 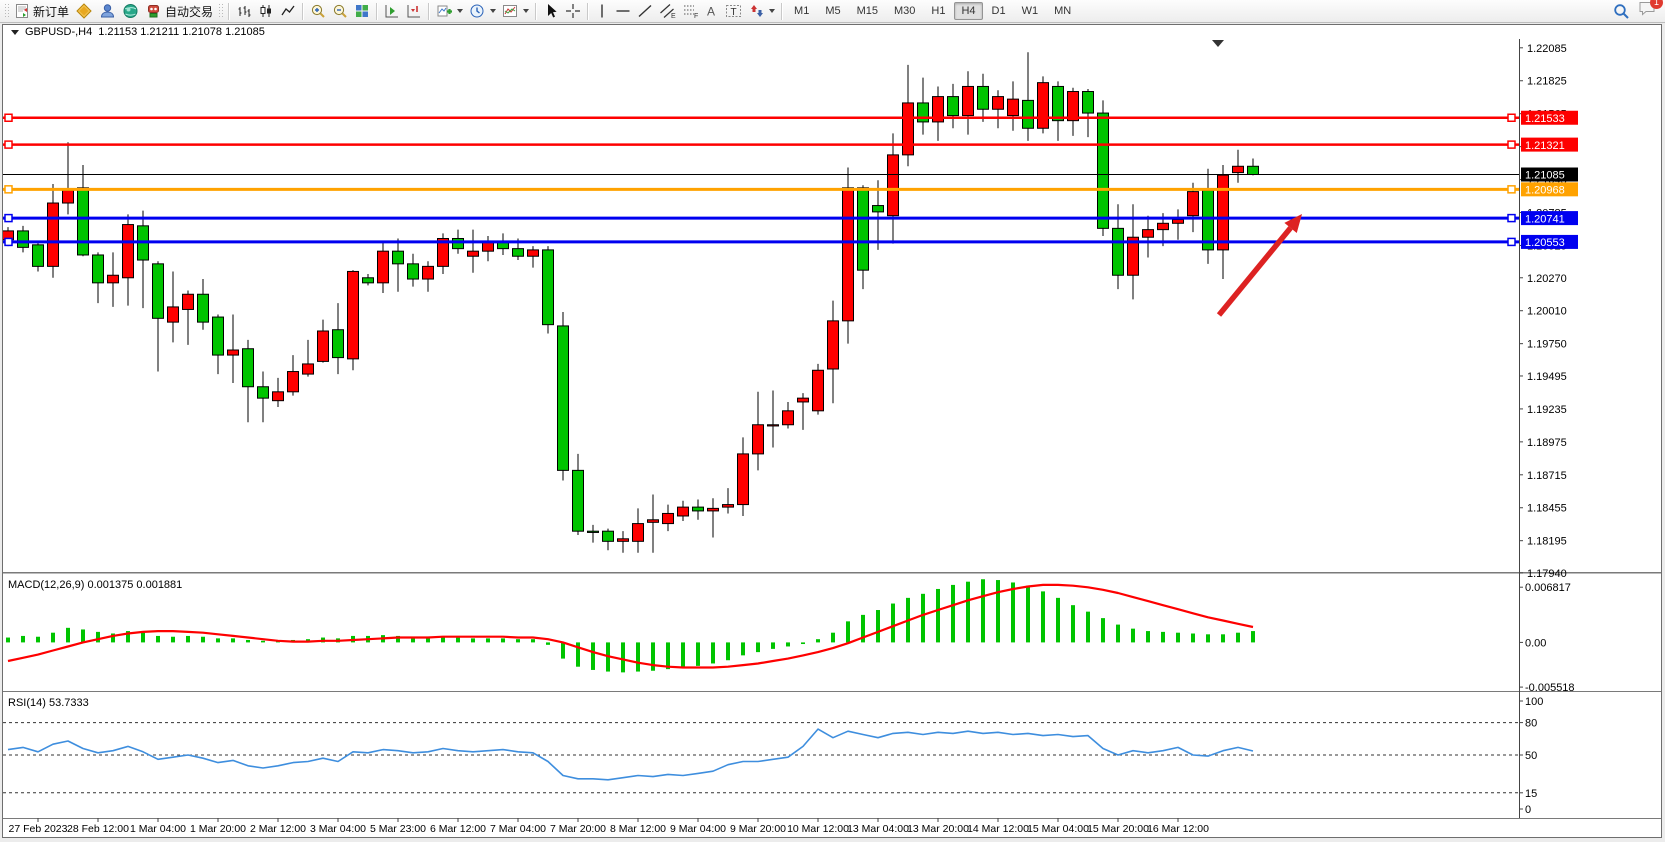 What do you see at coordinates (1547, 279) in the screenshot?
I see `price-tick-label: 1.20270` at bounding box center [1547, 279].